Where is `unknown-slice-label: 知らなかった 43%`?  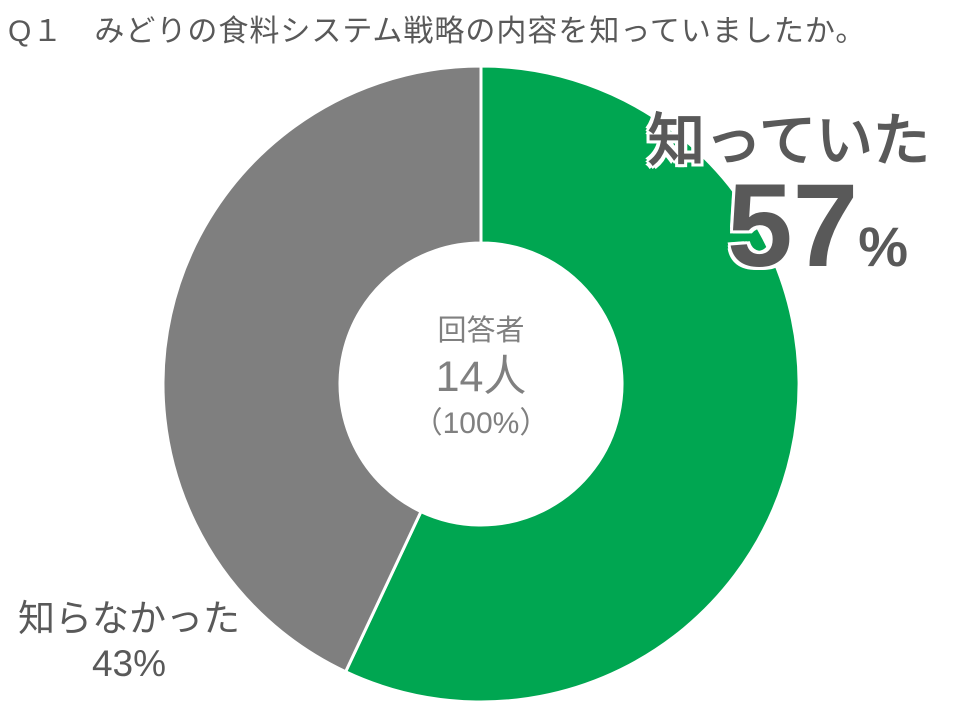 unknown-slice-label: 知らなかった 43% is located at coordinates (129, 641).